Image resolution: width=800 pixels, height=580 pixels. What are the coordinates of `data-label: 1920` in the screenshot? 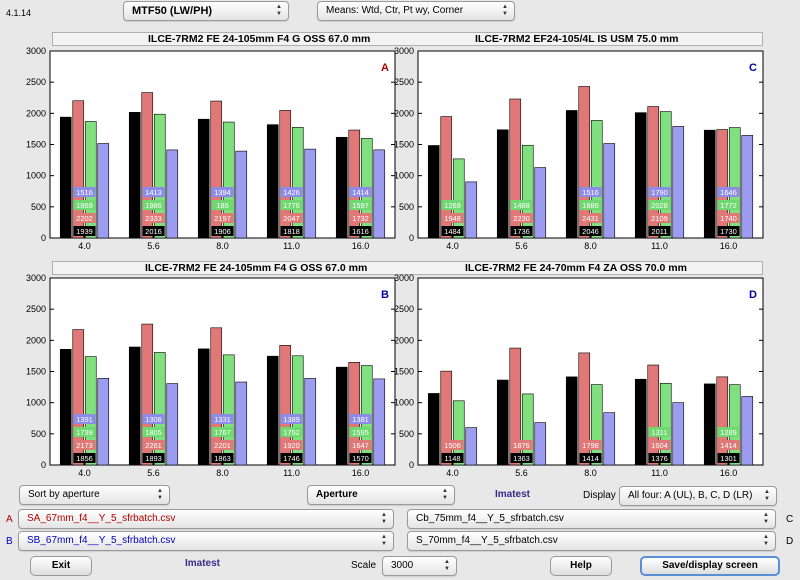 It's located at (291, 445).